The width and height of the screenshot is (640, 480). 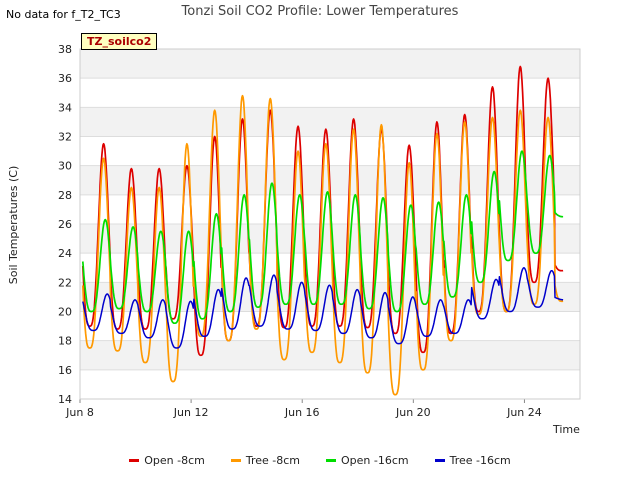 What do you see at coordinates (302, 412) in the screenshot?
I see `x-tick-label: Jun 16` at bounding box center [302, 412].